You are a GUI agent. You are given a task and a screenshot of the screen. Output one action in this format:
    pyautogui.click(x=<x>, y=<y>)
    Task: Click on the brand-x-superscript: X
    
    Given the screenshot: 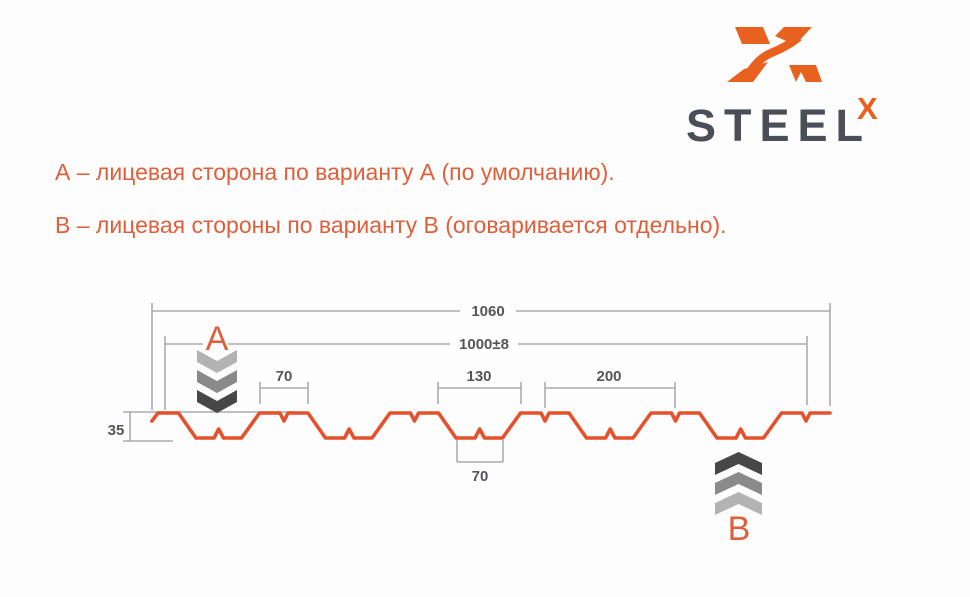 What is the action you would take?
    pyautogui.click(x=867, y=108)
    